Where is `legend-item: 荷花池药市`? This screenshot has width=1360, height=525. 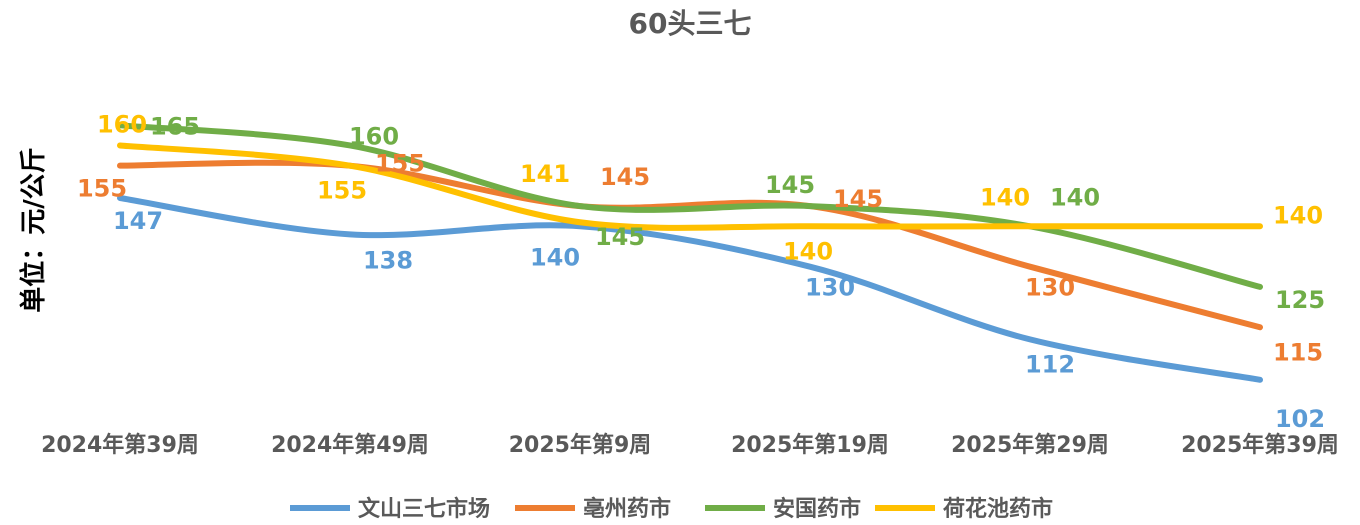
legend-item: 荷花池药市 is located at coordinates (964, 509).